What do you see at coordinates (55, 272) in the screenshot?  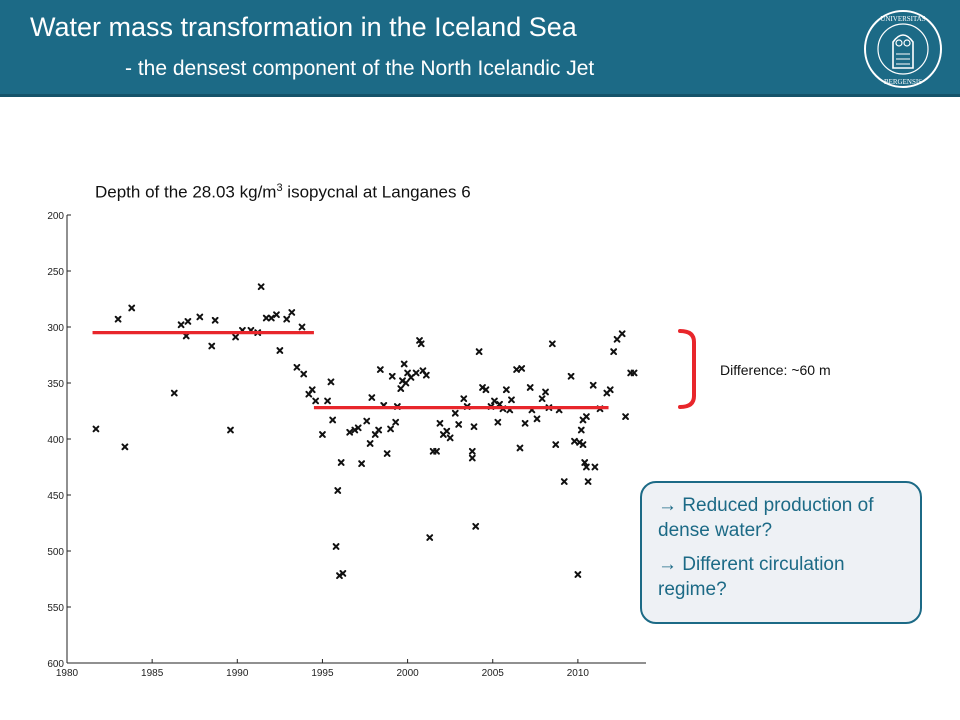 I see `y-tick-label: 250` at bounding box center [55, 272].